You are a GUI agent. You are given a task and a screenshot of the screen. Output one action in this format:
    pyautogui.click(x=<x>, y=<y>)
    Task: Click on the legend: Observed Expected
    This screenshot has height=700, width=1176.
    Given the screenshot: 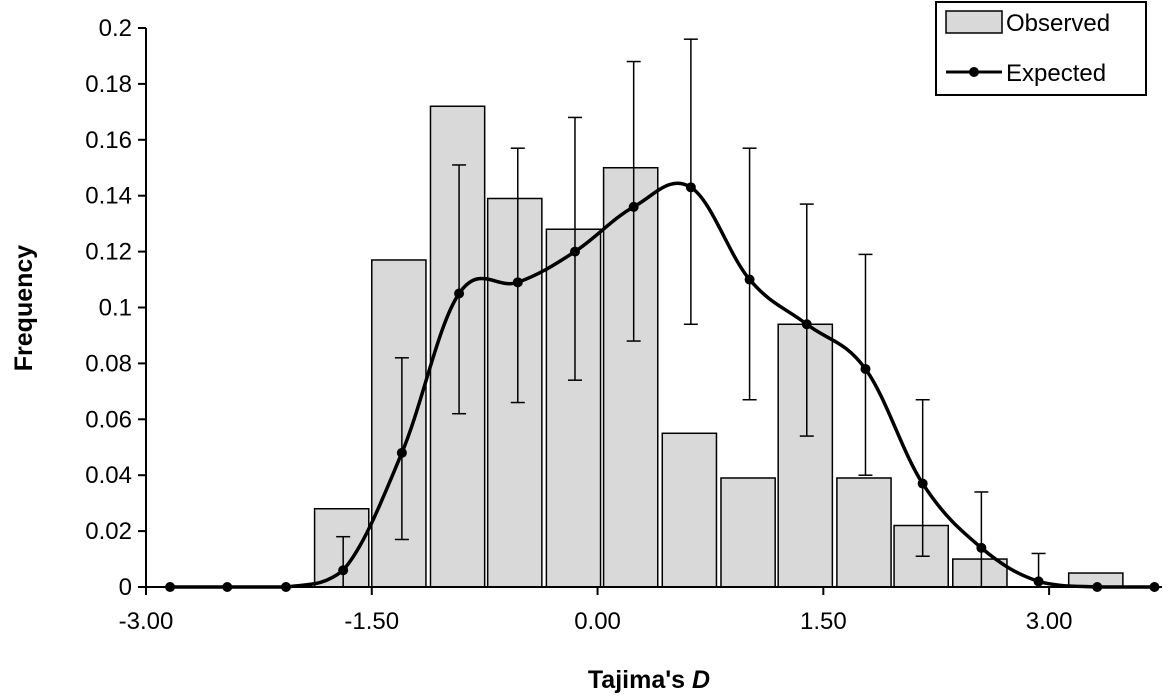 What is the action you would take?
    pyautogui.click(x=1041, y=48)
    